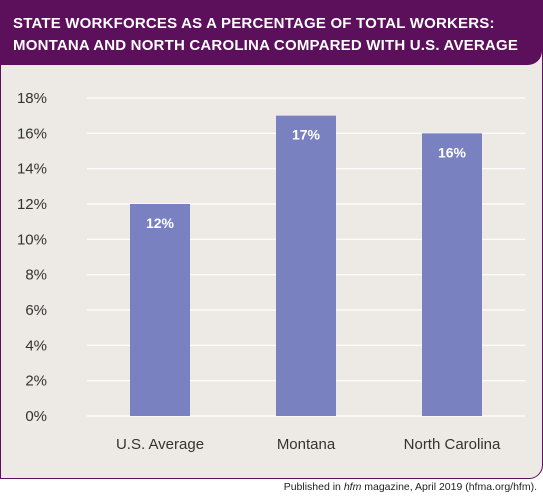 The image size is (543, 496). Describe the element at coordinates (352, 487) in the screenshot. I see `credit-magazine-name: hfm` at that location.